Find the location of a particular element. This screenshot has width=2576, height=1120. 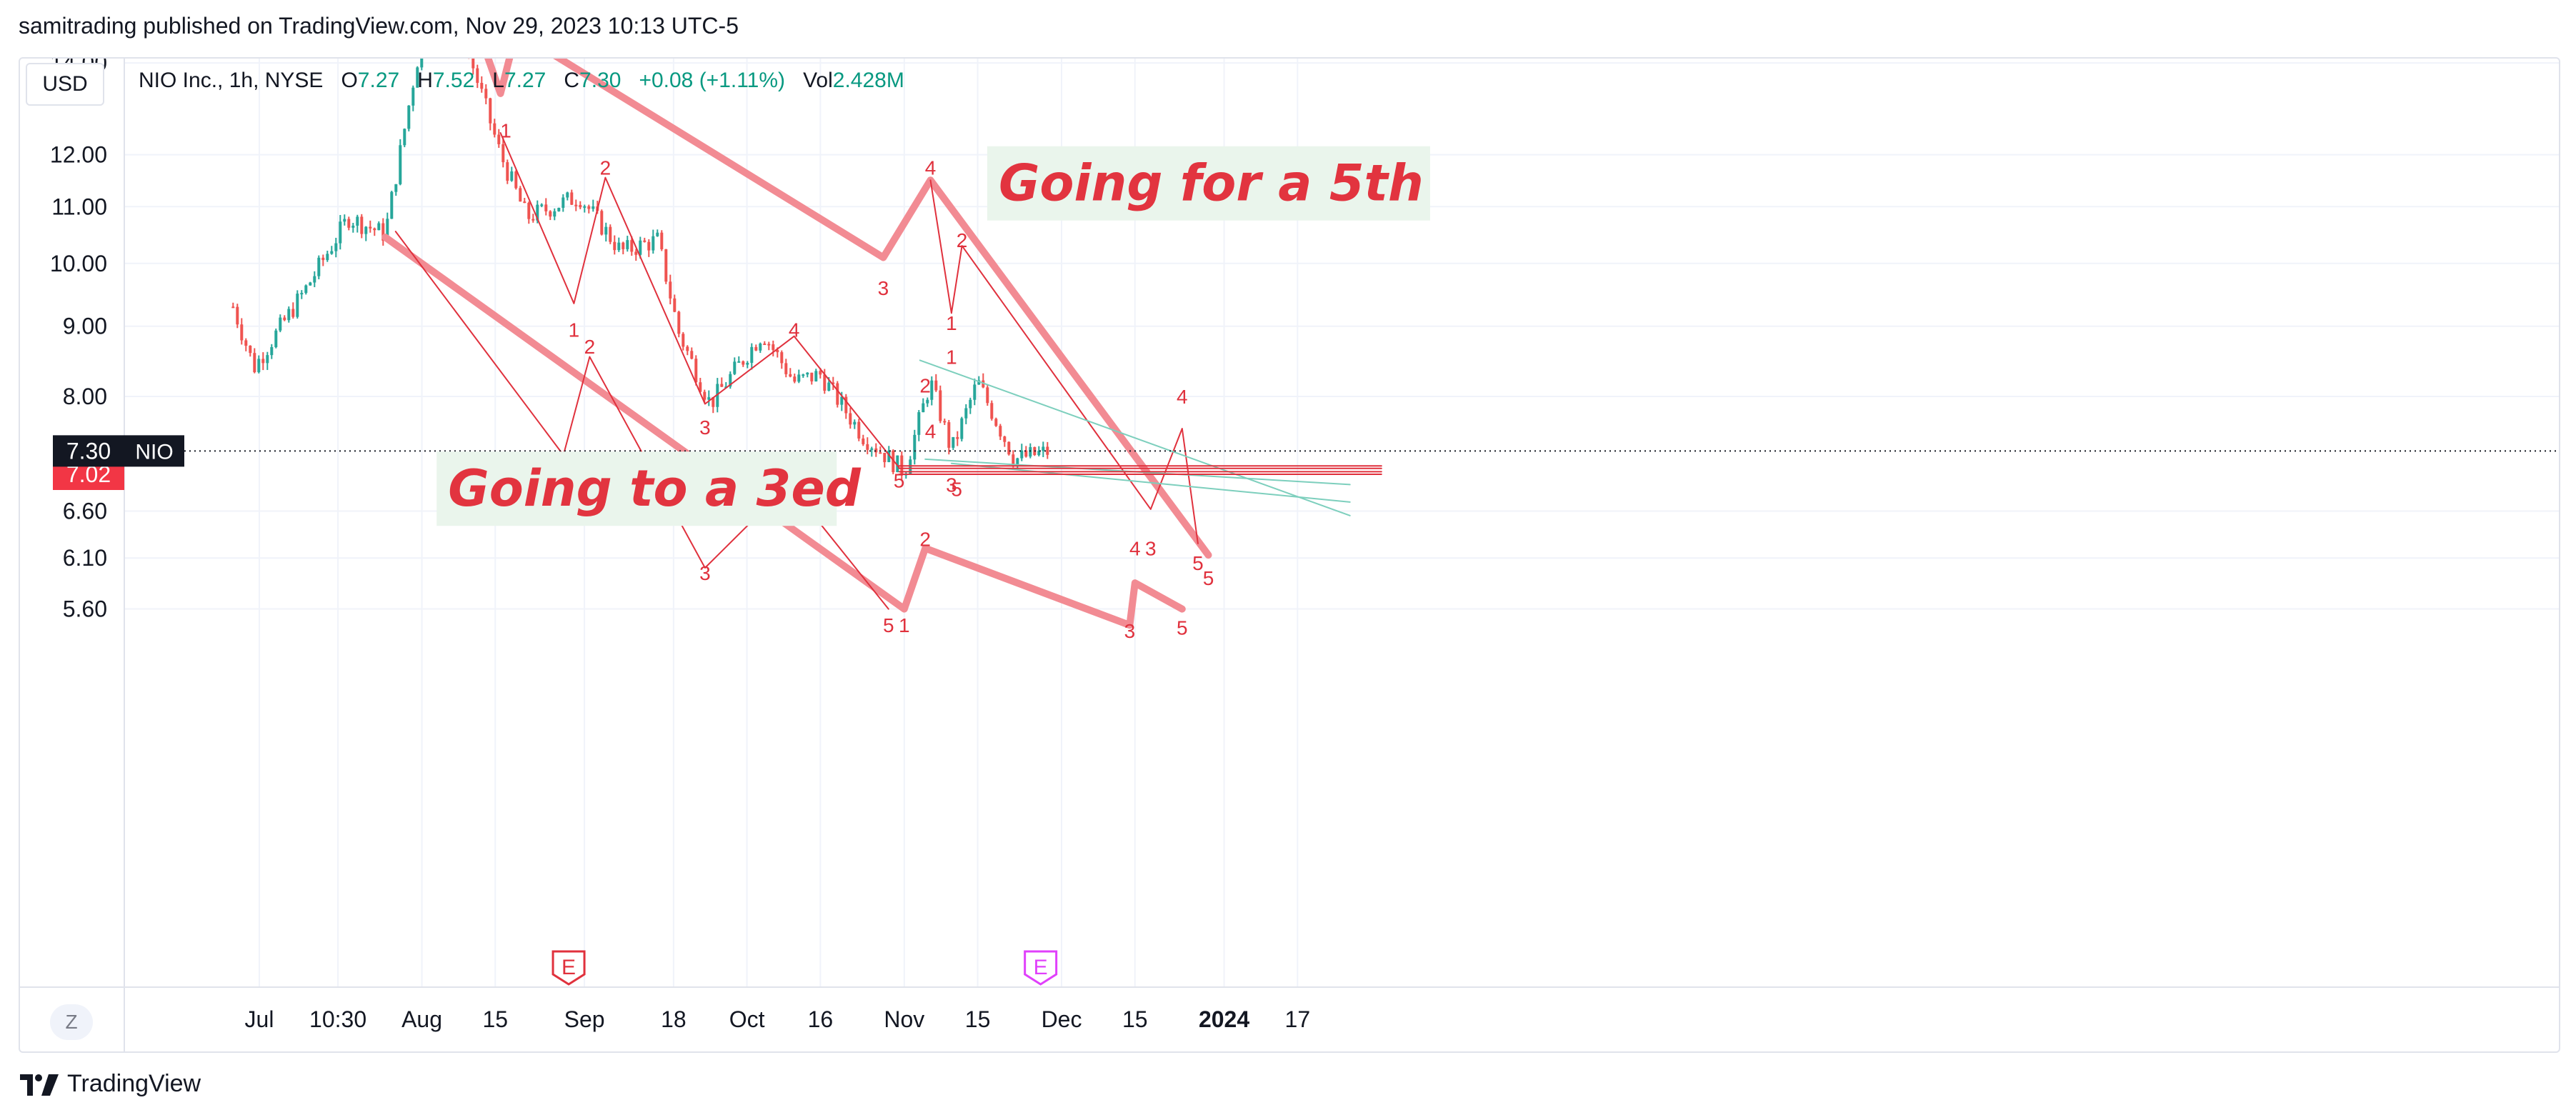

legend-symbol: NIO Inc., 1h, NYSE is located at coordinates (231, 80).